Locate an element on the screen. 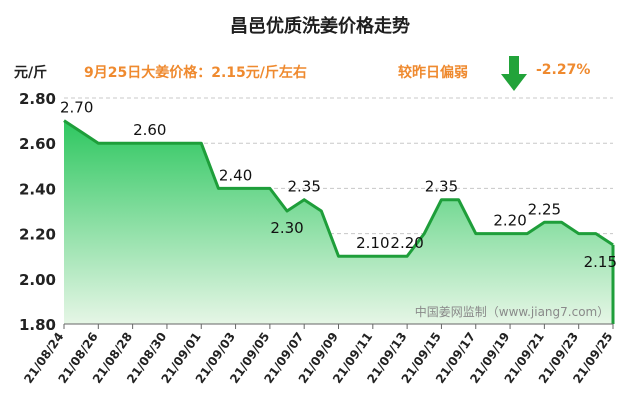 This screenshot has height=410, width=640. y-tick-label: 2.40 is located at coordinates (37, 189).